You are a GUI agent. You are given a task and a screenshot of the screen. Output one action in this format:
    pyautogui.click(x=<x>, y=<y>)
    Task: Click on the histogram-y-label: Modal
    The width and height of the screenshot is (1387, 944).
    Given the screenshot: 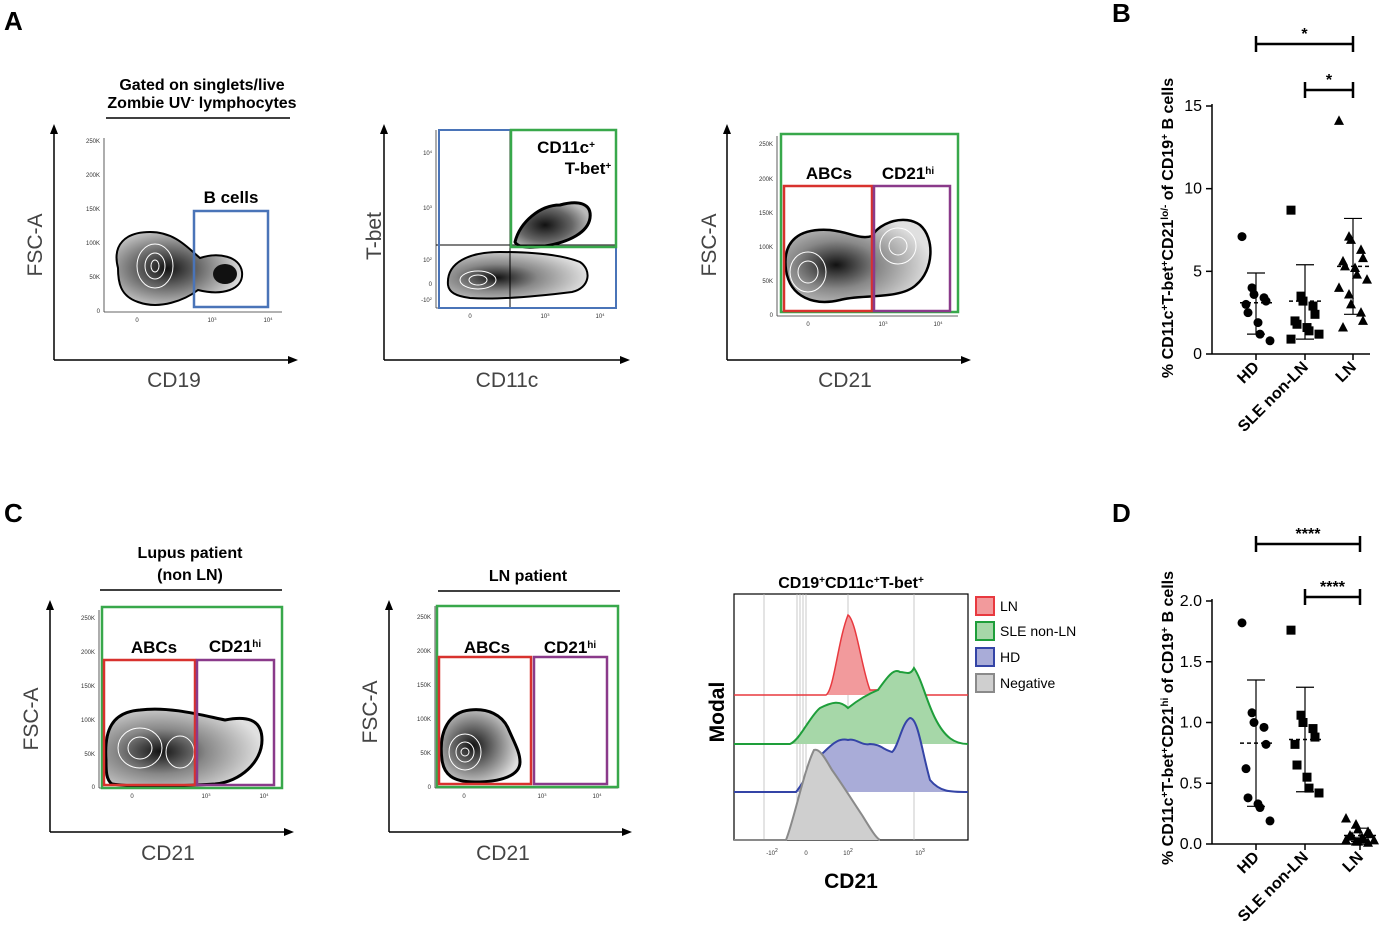 What is the action you would take?
    pyautogui.click(x=717, y=712)
    